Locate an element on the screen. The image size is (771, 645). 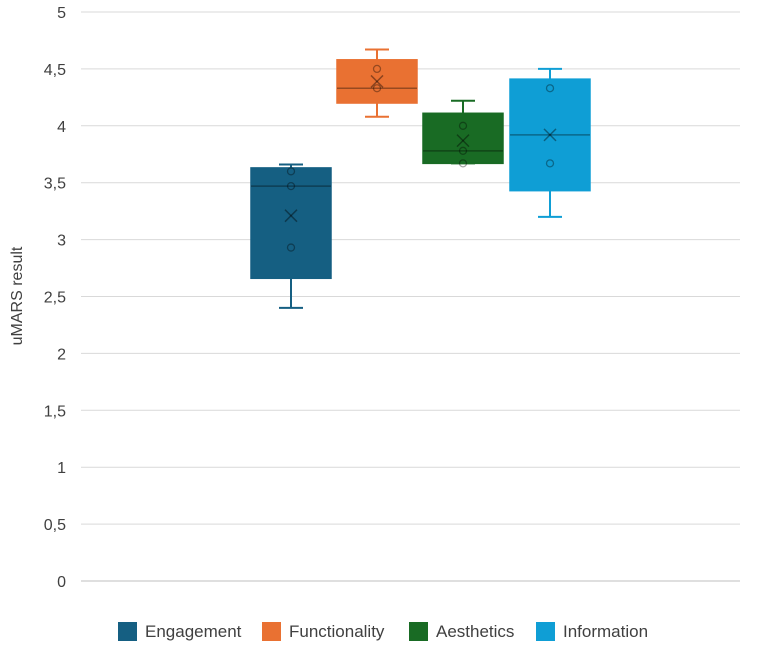
y-axis-ticks: 0 0,5 1 1,5 2 2,5 3 3,5 4 4,5 5 is located at coordinates (55, 298).